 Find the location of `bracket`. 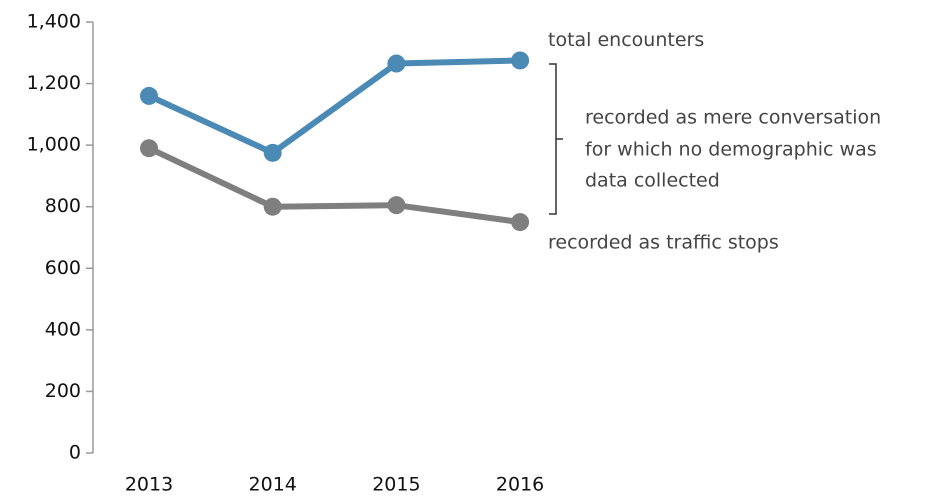

bracket is located at coordinates (556, 139).